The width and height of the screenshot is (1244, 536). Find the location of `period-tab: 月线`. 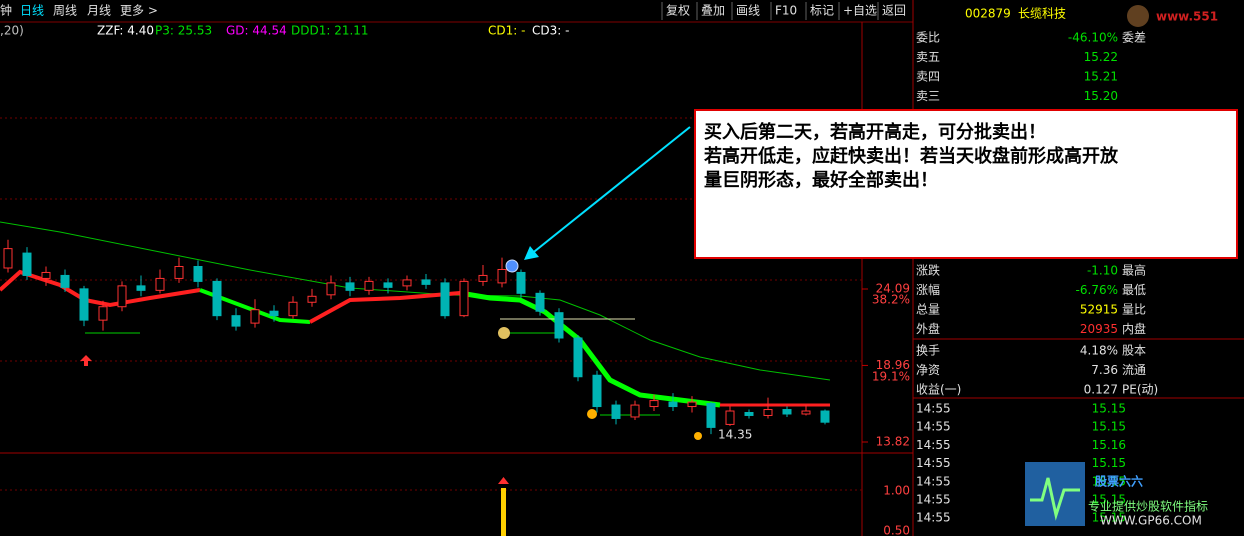

period-tab: 月线 is located at coordinates (99, 11).